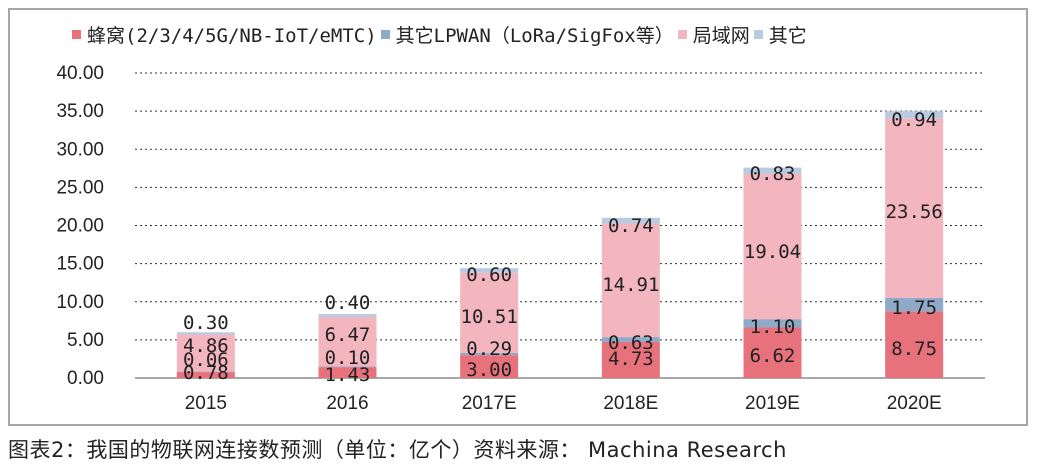 The width and height of the screenshot is (1039, 473). I want to click on data-label: 0.06, so click(206, 360).